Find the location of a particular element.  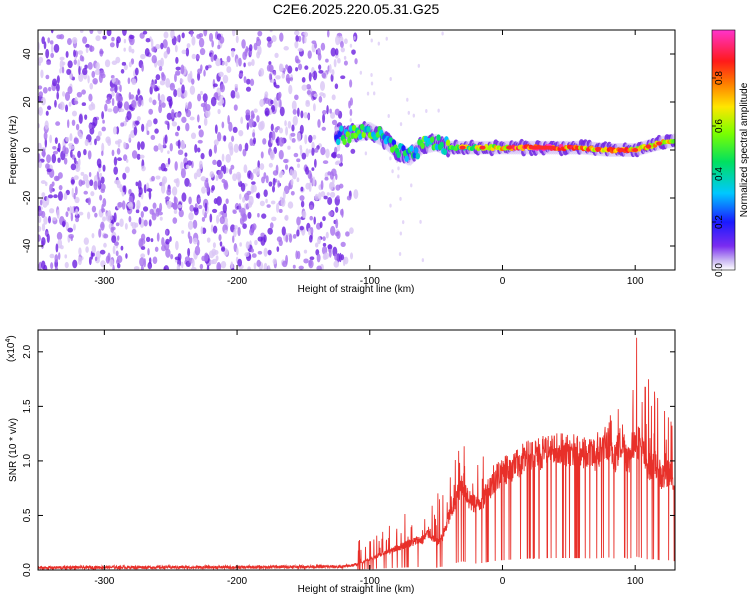

spectrogram-signal-peak is located at coordinates (621, 150).